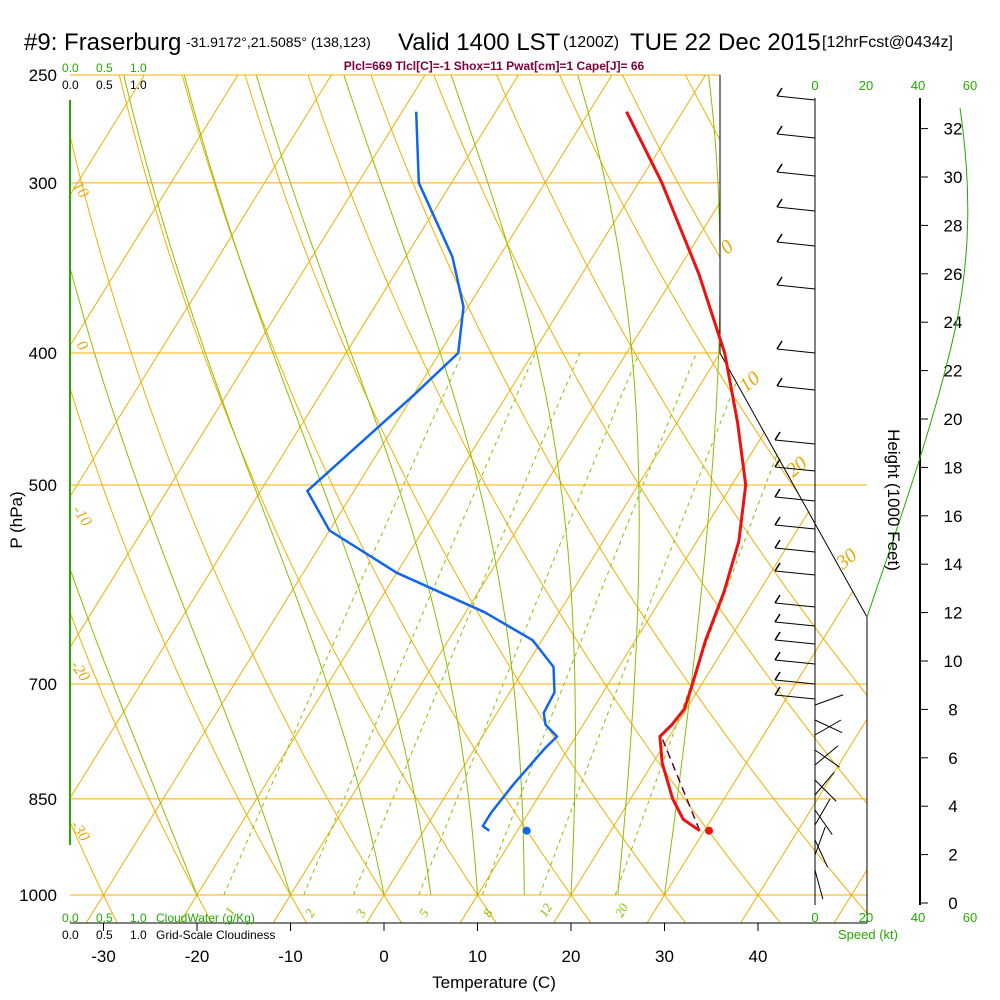  Describe the element at coordinates (953, 564) in the screenshot. I see `height-tick-label: 14` at that location.